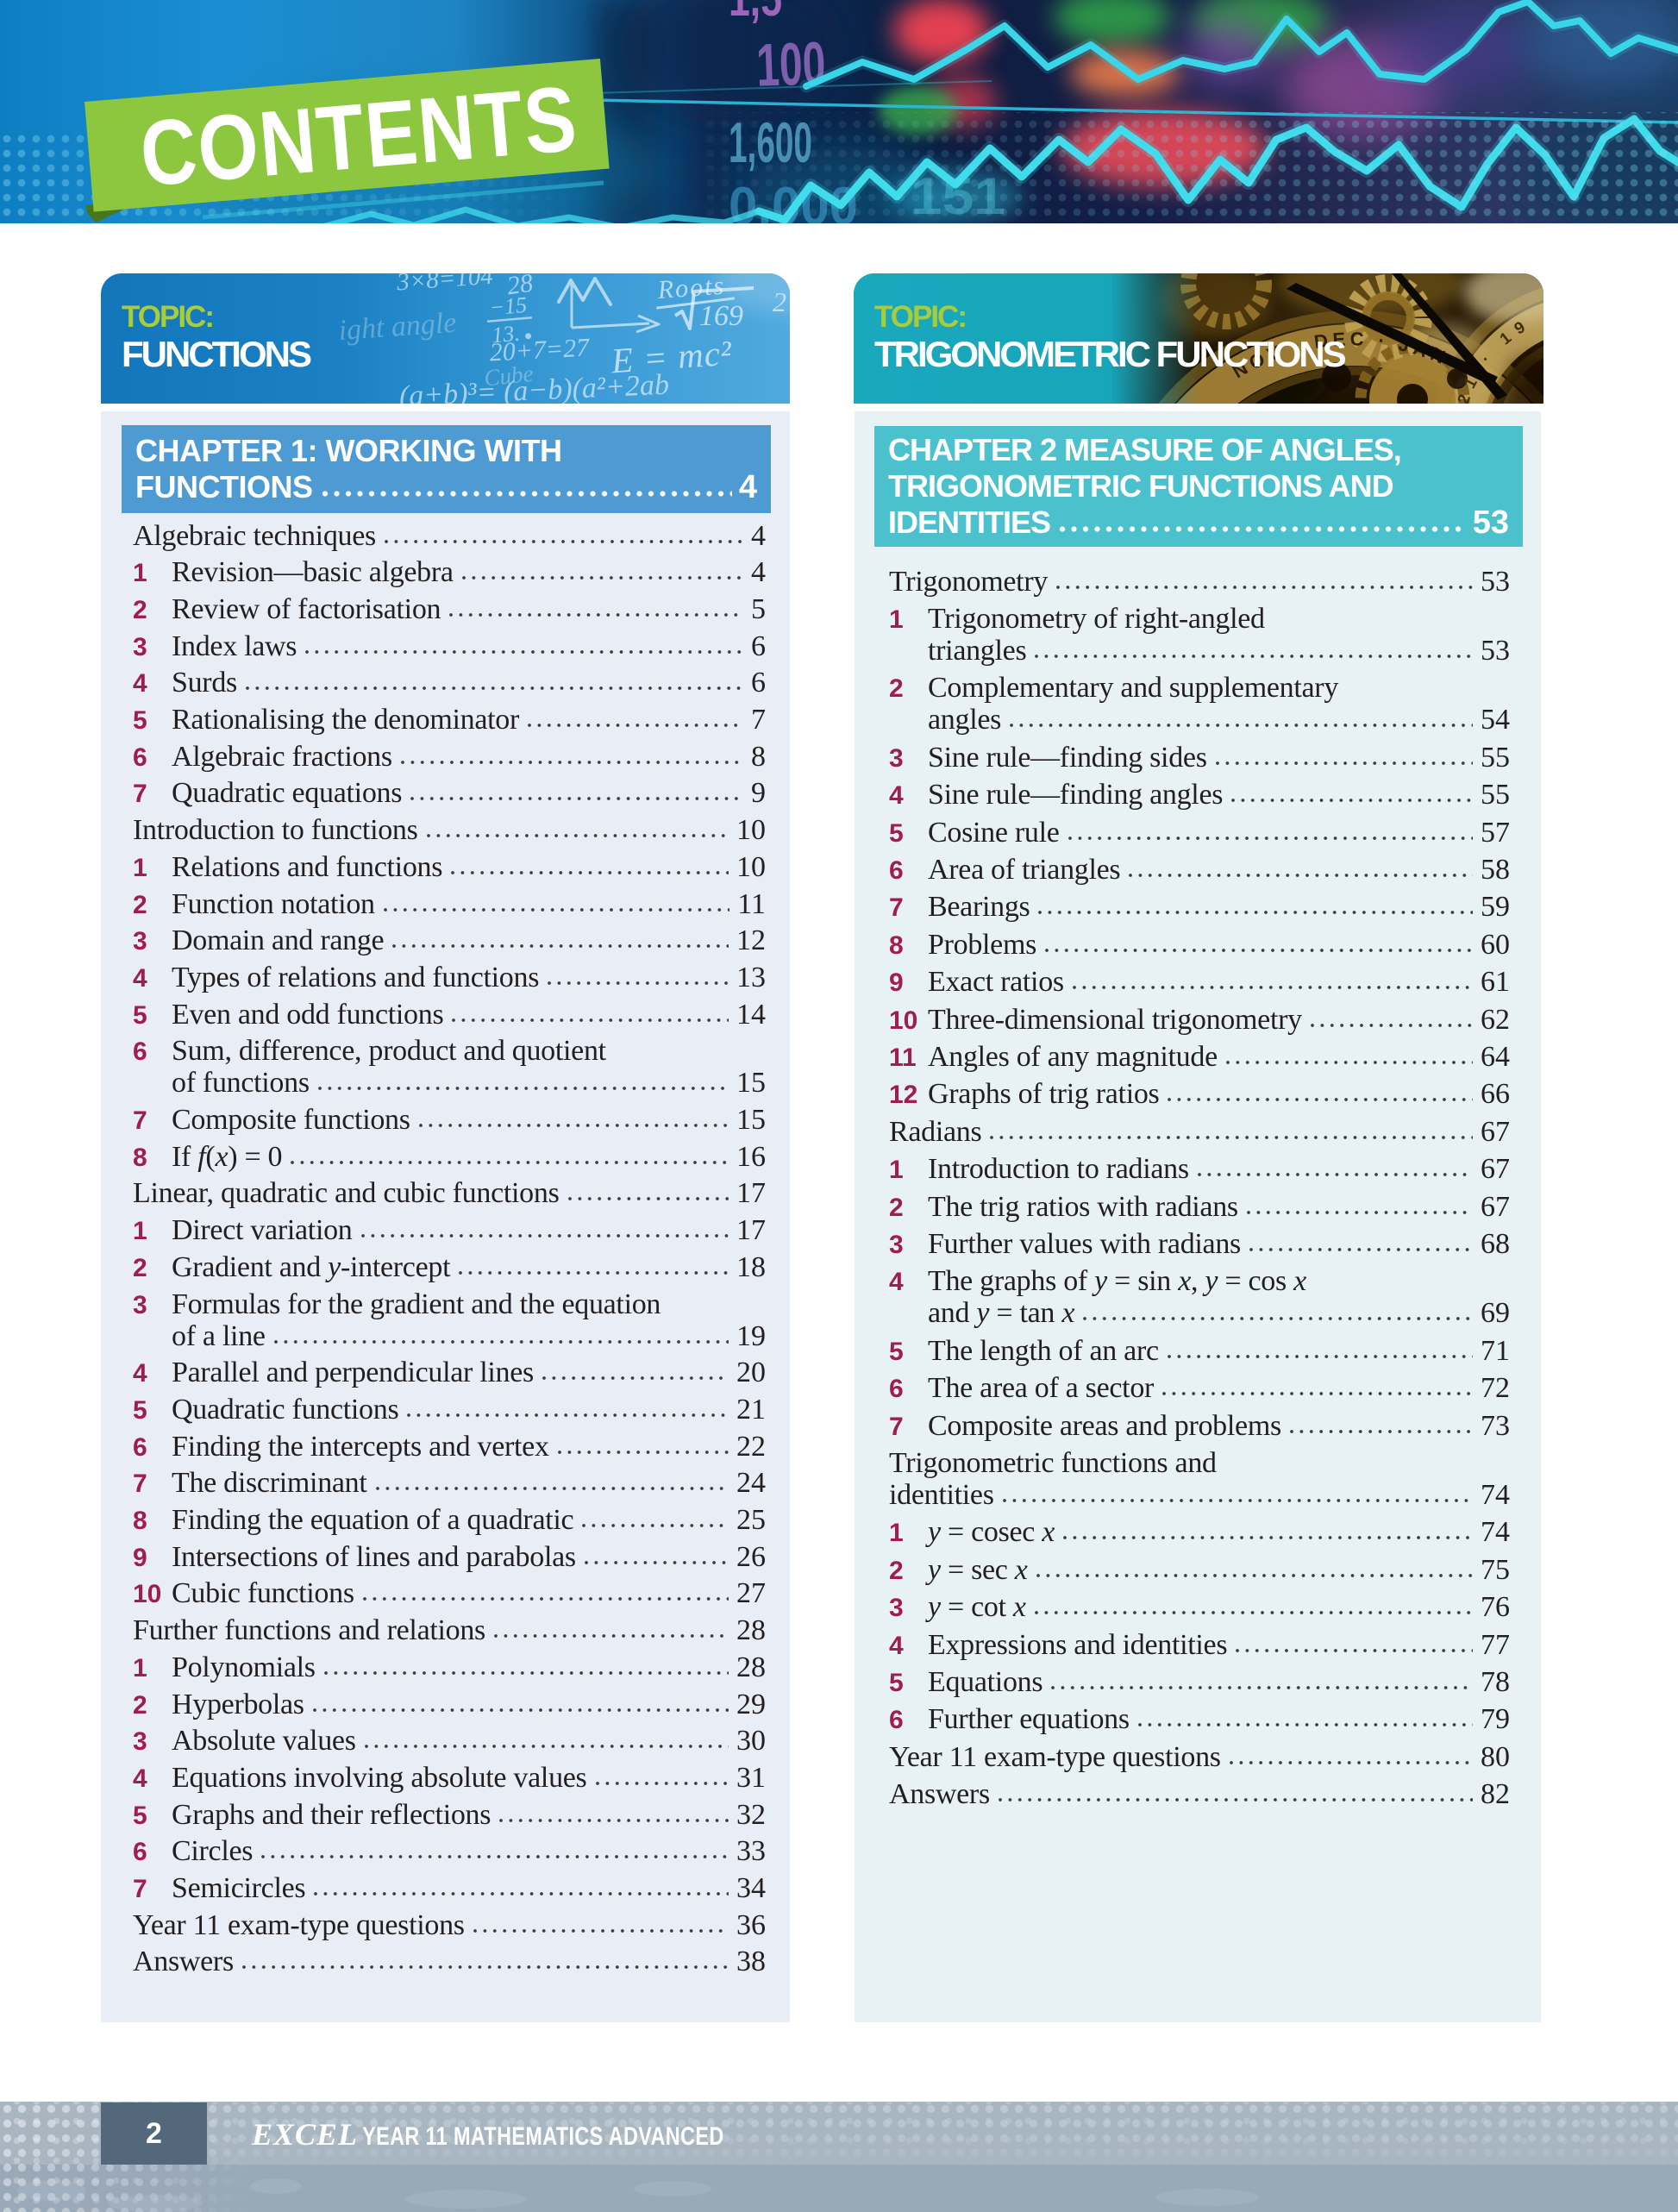 The height and width of the screenshot is (2212, 1678). I want to click on svg-text: 13., so click(506, 334).